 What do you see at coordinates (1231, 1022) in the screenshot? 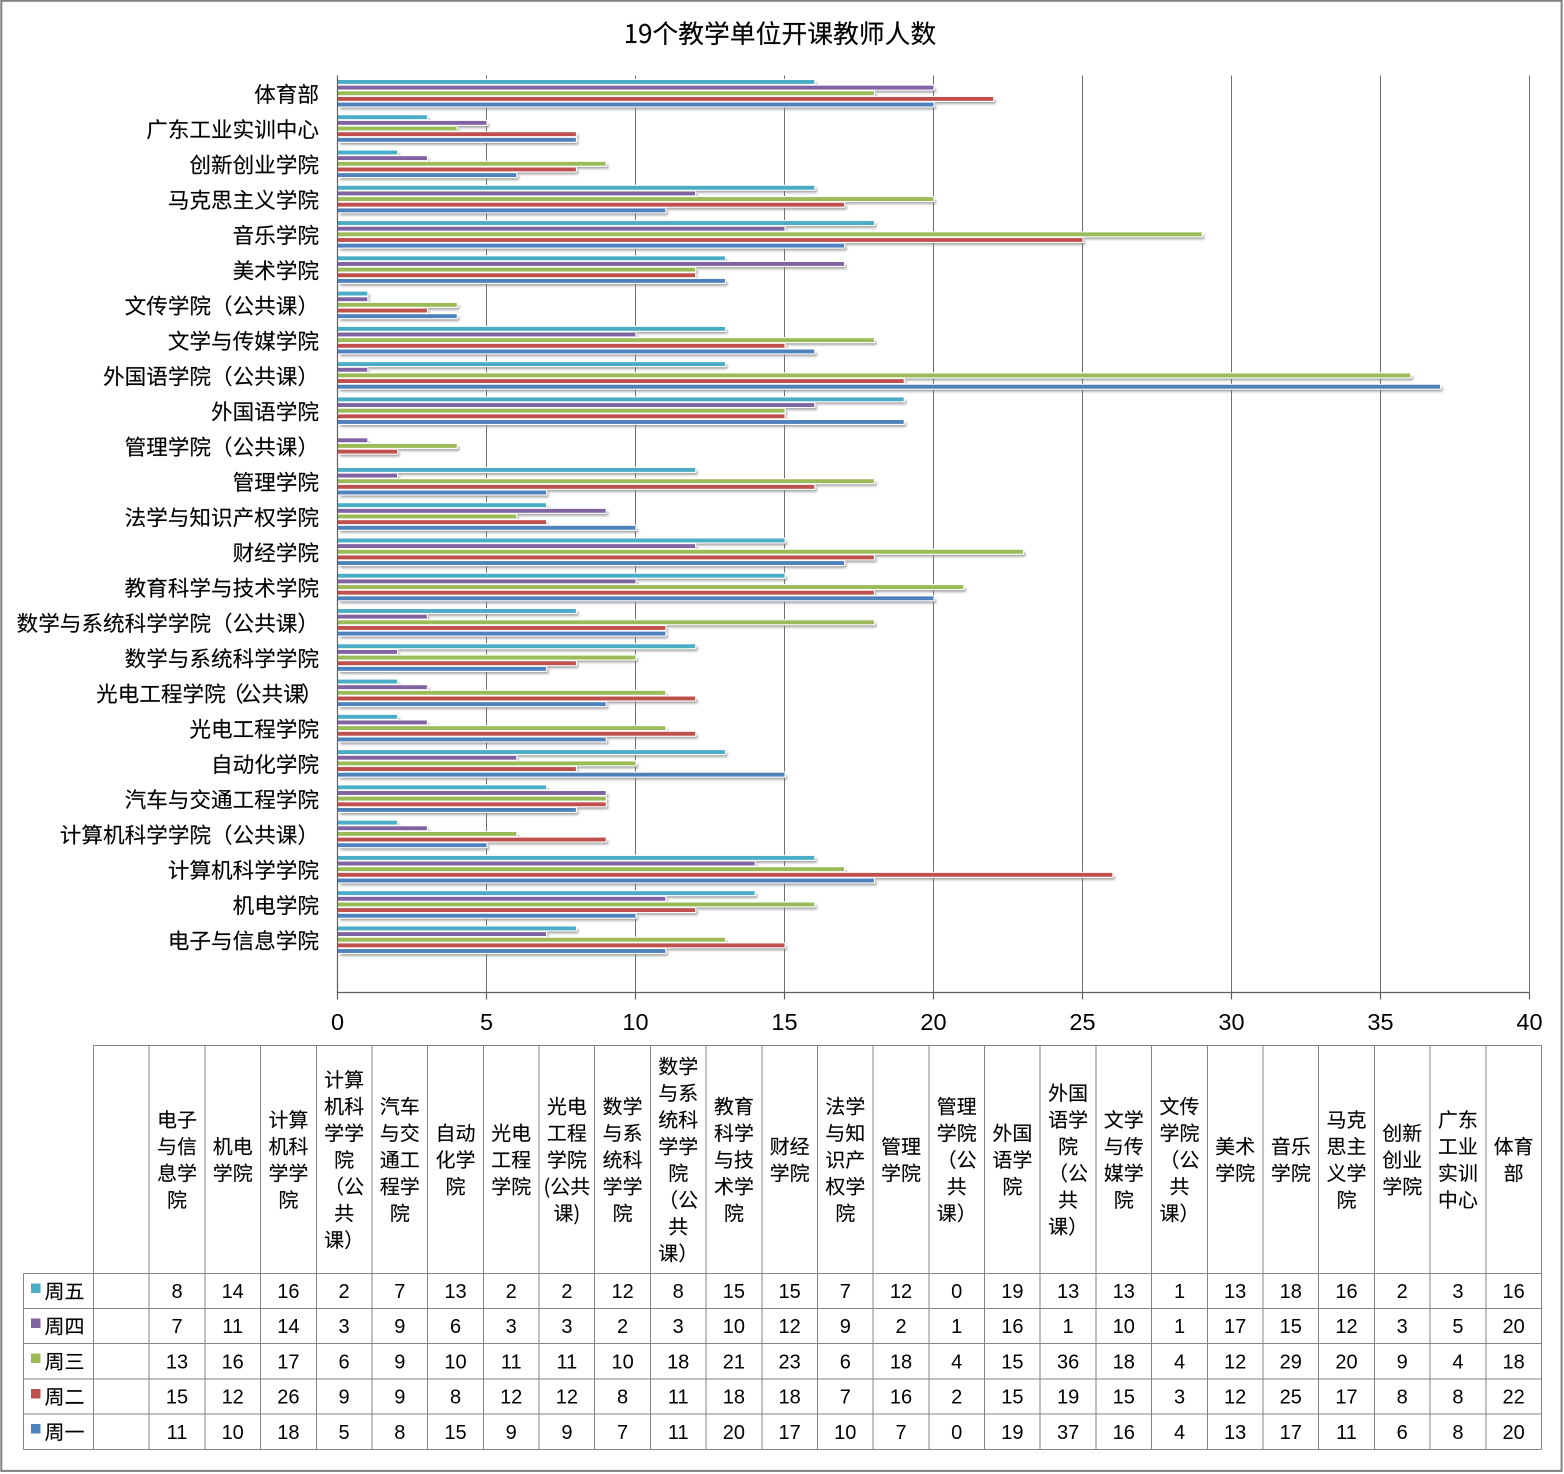
I see `svg-text: 30` at bounding box center [1231, 1022].